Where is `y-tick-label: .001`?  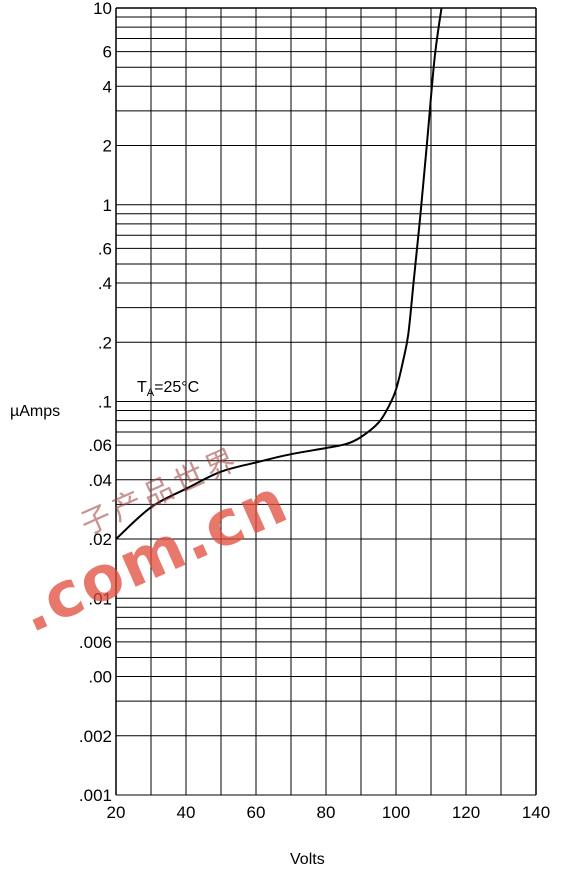
y-tick-label: .001 is located at coordinates (95, 795).